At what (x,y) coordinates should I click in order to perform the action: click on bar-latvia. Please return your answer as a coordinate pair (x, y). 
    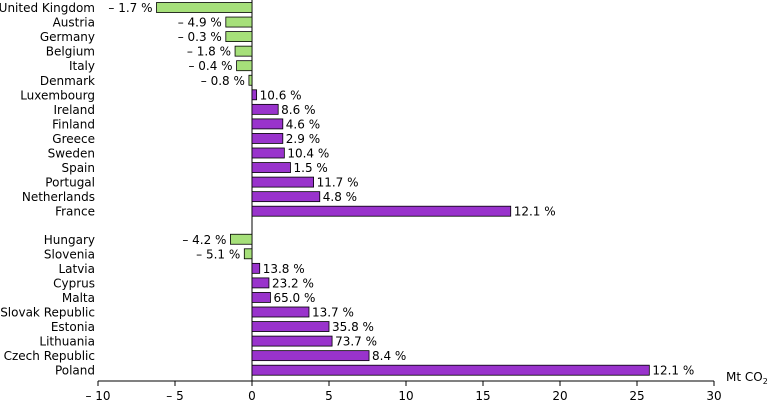
    Looking at the image, I should click on (256, 268).